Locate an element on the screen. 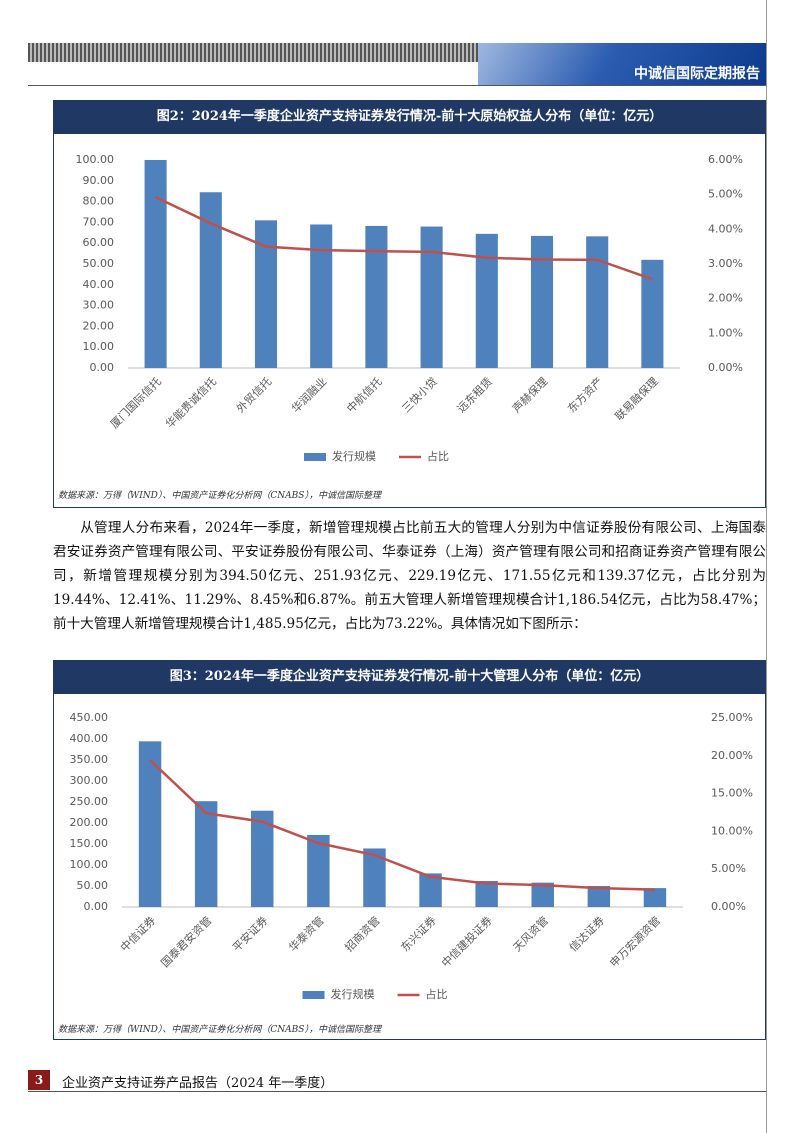 The width and height of the screenshot is (802, 1133). y-tick-label: 350.00 is located at coordinates (89, 759).